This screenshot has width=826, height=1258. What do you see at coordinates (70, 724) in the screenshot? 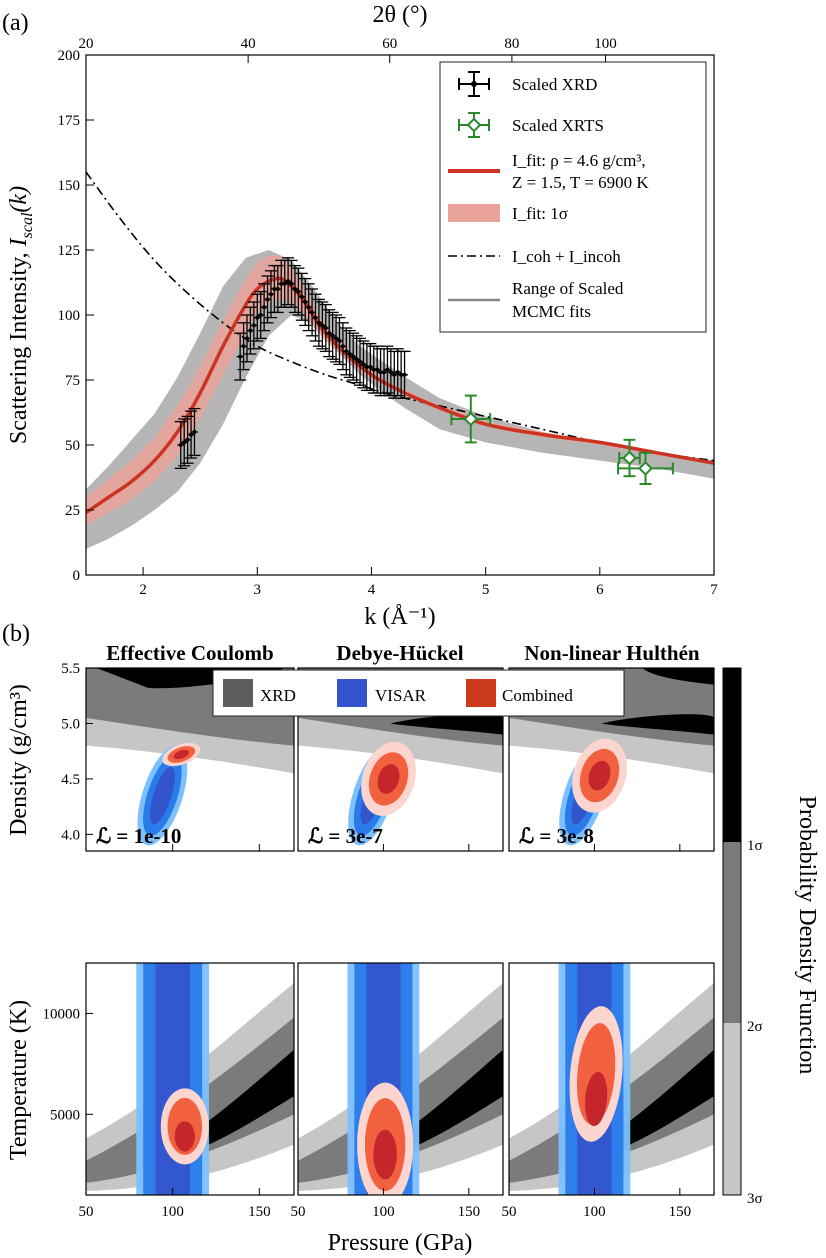
I see `density-tick-label: 5.0` at bounding box center [70, 724].